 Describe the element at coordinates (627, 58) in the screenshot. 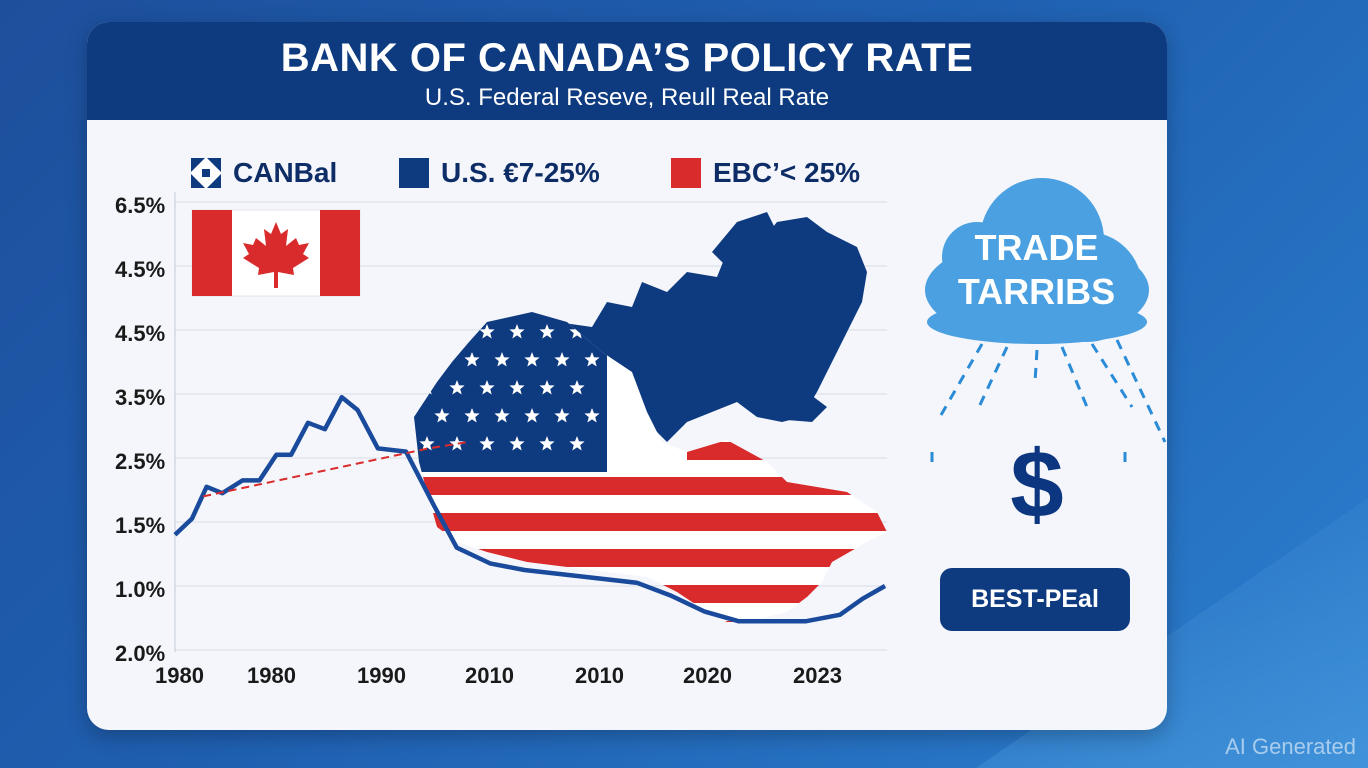

I see `chart-title: BANK OF CANADA’S POLICY RATE` at that location.